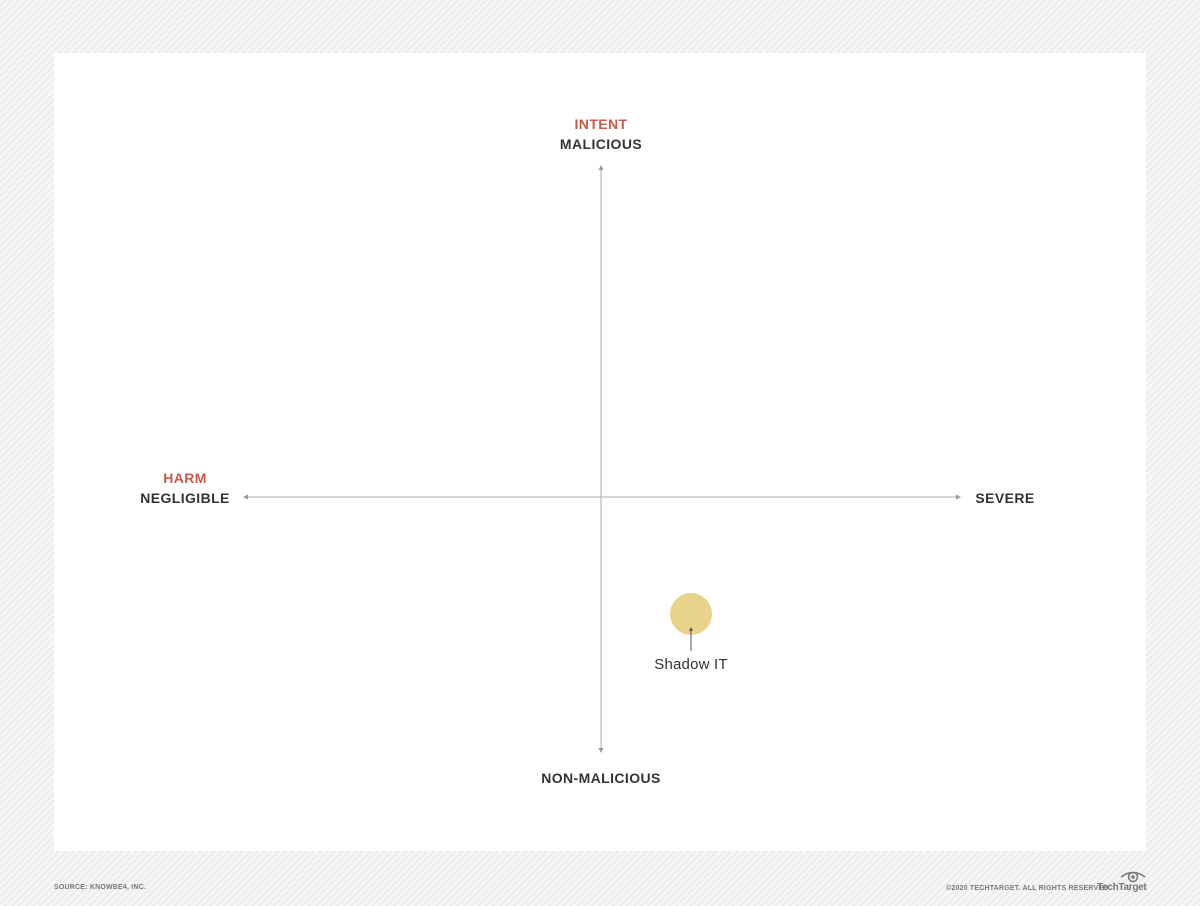 This screenshot has height=906, width=1200. Describe the element at coordinates (601, 750) in the screenshot. I see `arrow-down-icon` at that location.